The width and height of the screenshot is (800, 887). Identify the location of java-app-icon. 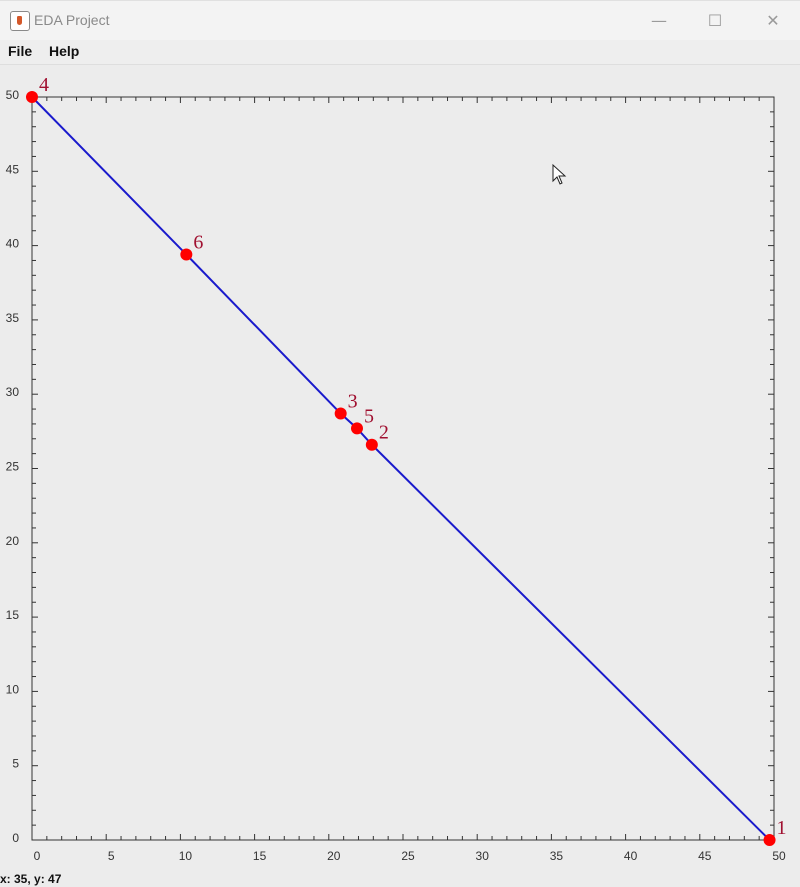
(20, 21).